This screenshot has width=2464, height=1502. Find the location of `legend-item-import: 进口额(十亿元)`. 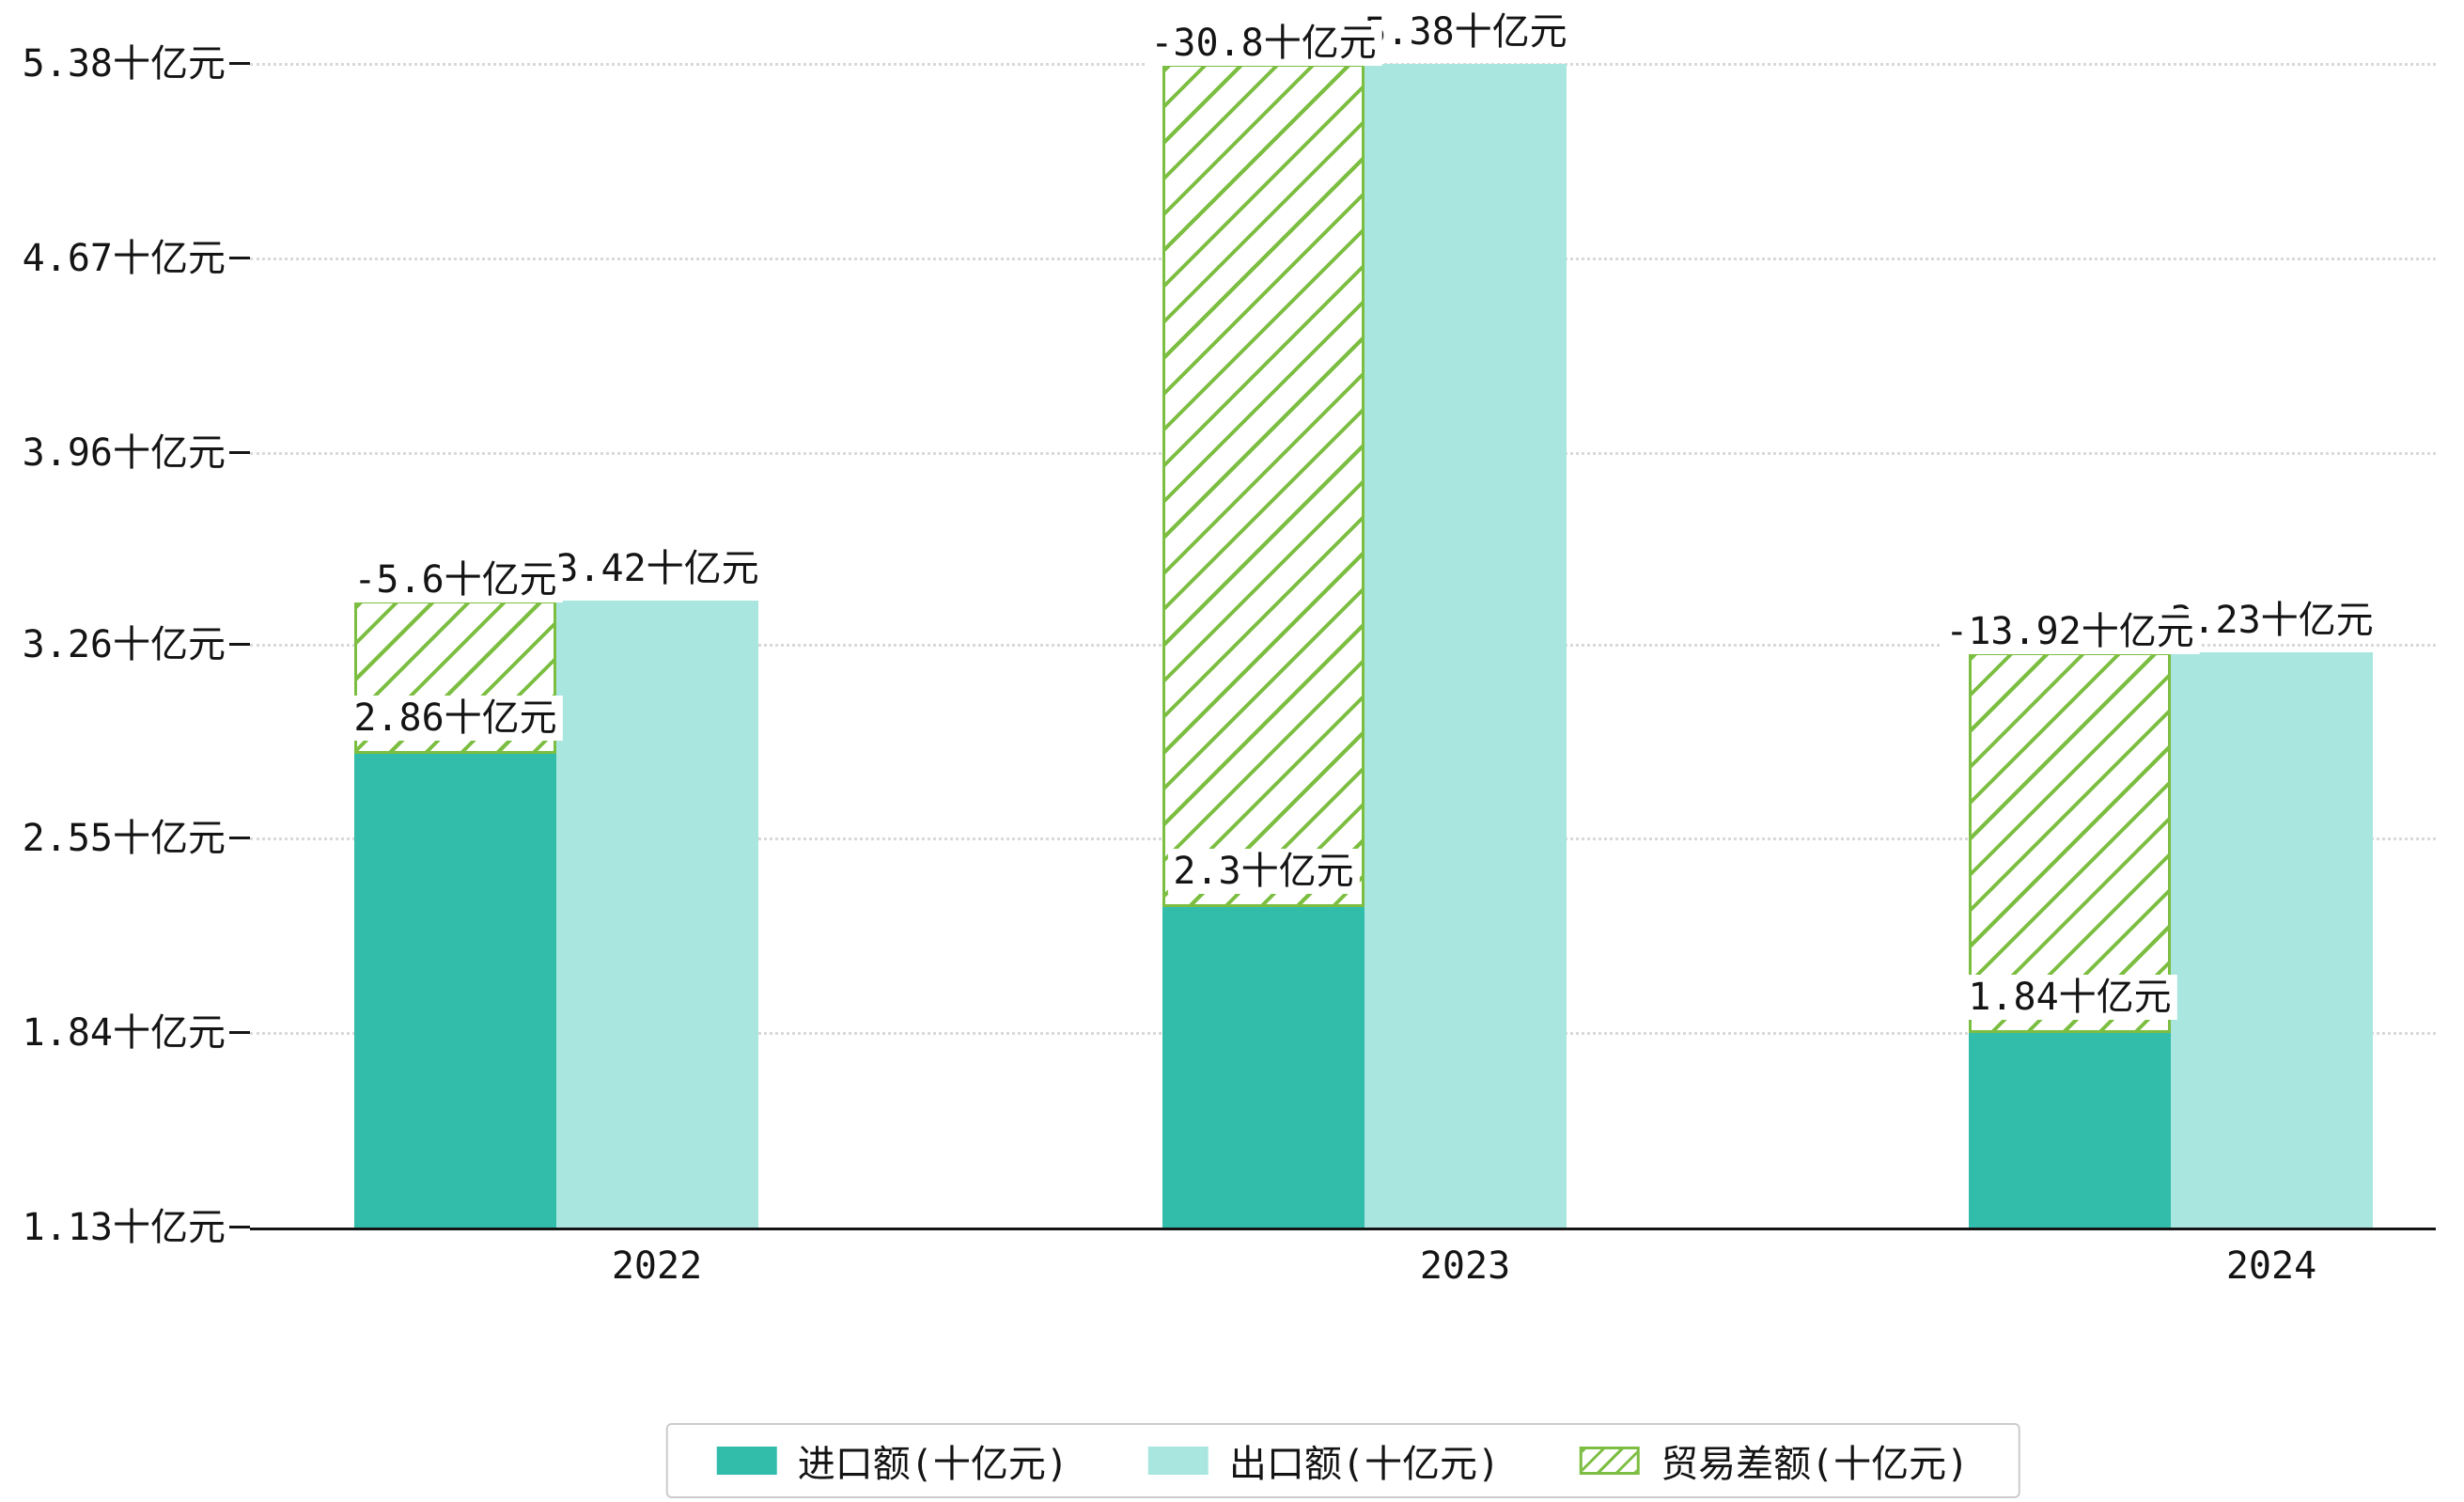

legend-item-import: 进口额(十亿元) is located at coordinates (892, 1461).